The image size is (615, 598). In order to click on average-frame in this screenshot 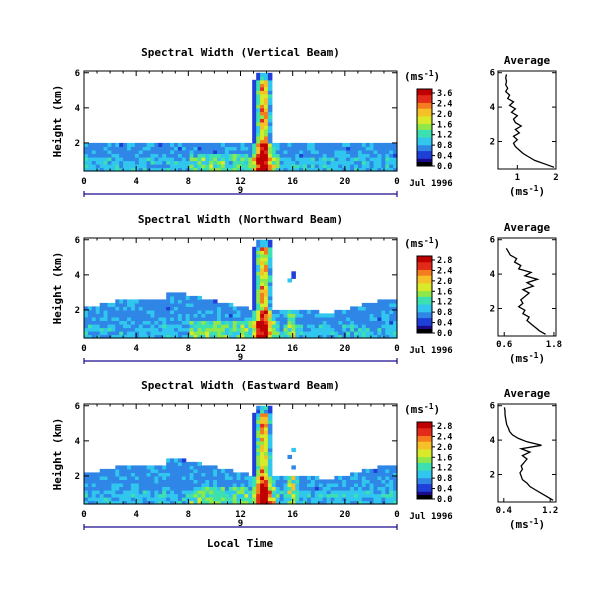, I will do `click(527, 120)`.